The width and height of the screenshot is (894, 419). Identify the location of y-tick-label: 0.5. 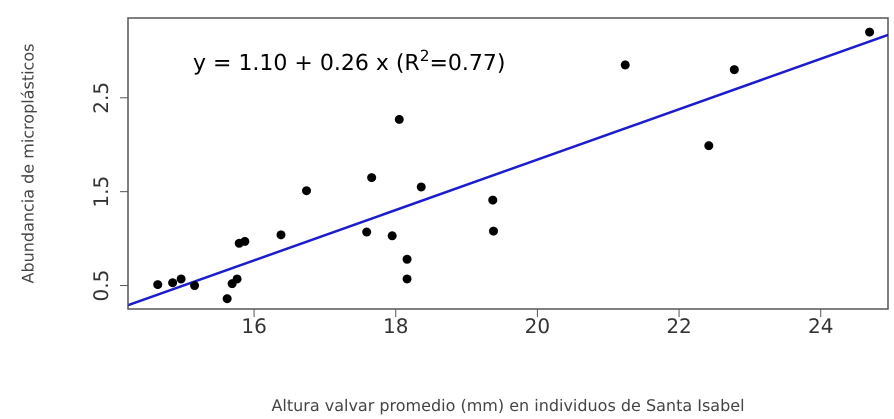
(101, 286).